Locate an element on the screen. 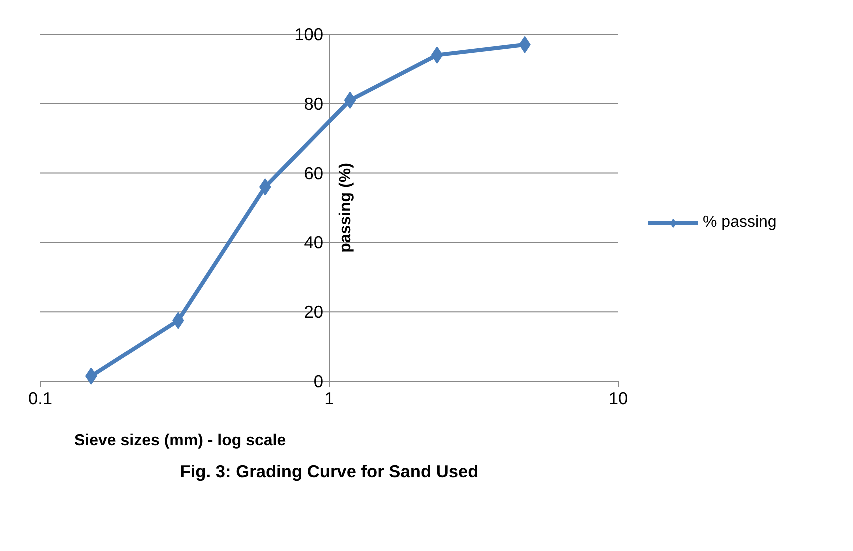 This screenshot has height=551, width=853. legend-label: % passing is located at coordinates (740, 223).